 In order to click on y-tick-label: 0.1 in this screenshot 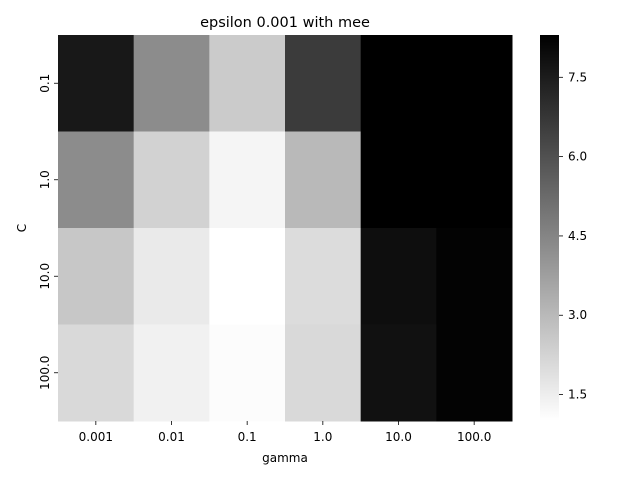, I will do `click(45, 83)`.